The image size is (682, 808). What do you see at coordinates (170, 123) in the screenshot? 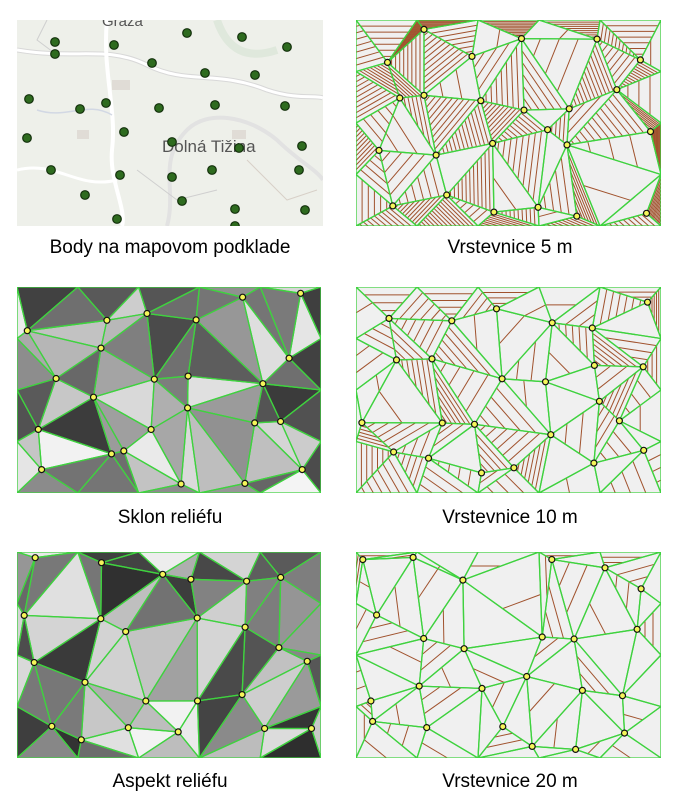
I see `panel-points-map: Dolná Tižina Graza` at bounding box center [170, 123].